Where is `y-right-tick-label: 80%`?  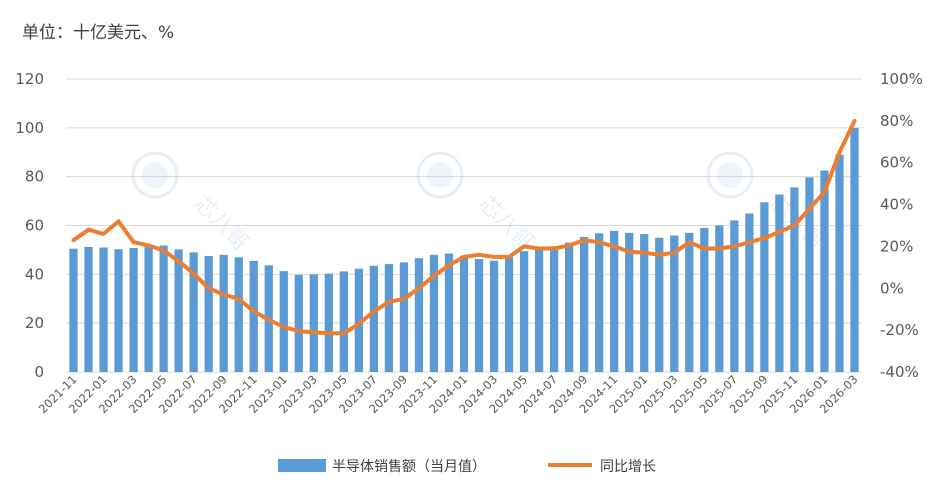 y-right-tick-label: 80% is located at coordinates (896, 121).